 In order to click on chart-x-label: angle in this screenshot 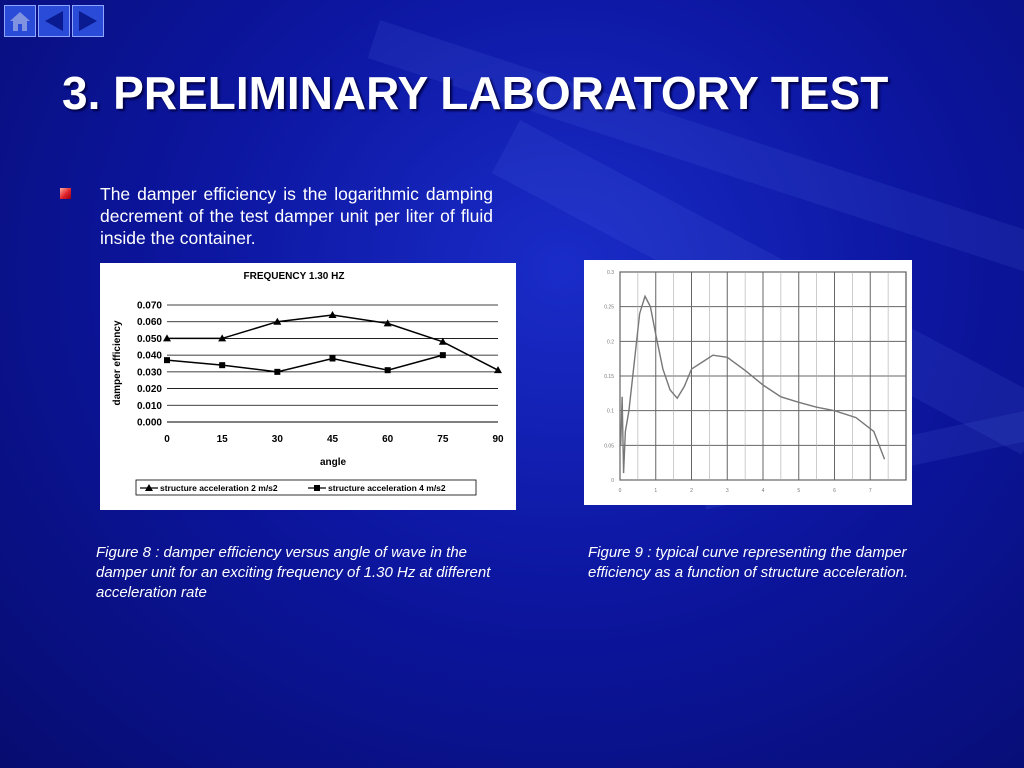, I will do `click(333, 462)`.